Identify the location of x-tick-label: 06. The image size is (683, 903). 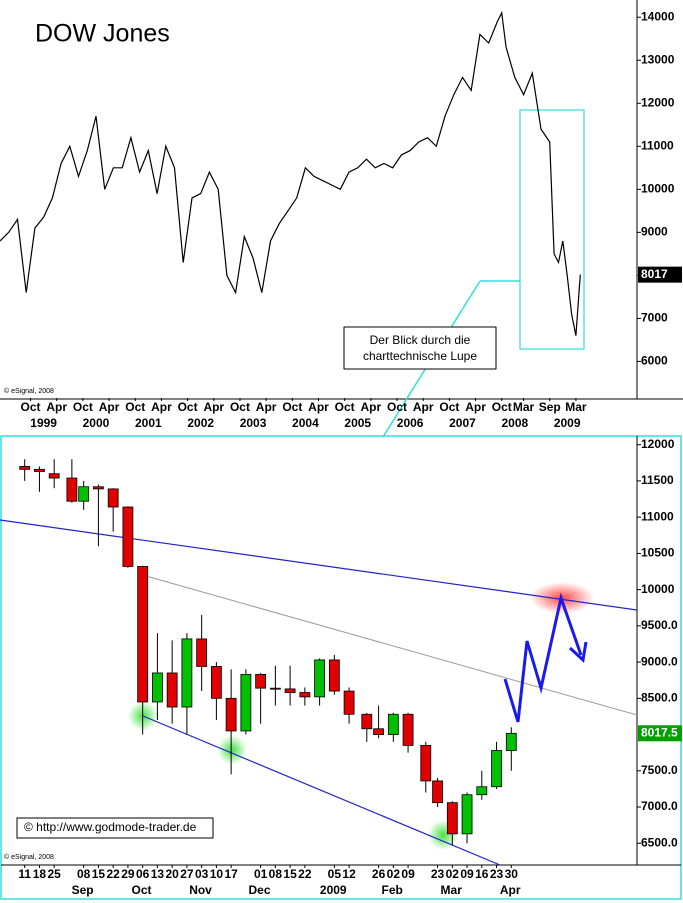
(143, 874).